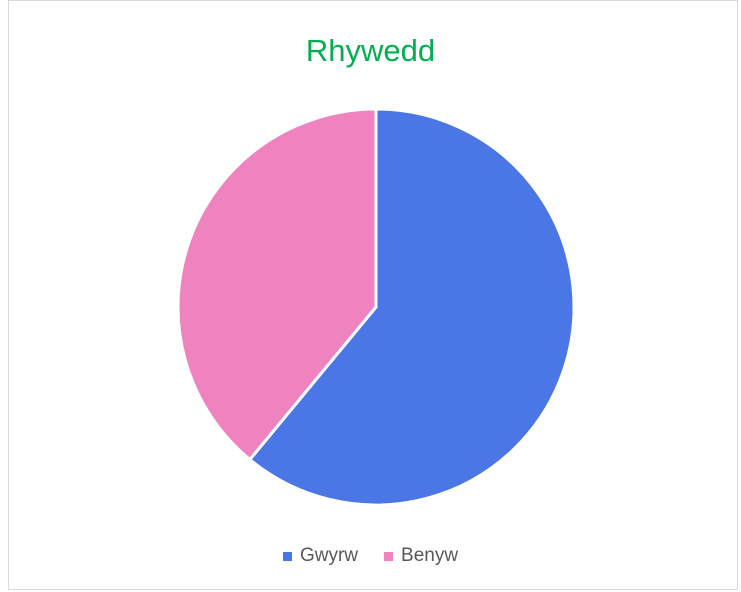 This screenshot has height=592, width=741. I want to click on legend-label-benyw: Benyw, so click(430, 555).